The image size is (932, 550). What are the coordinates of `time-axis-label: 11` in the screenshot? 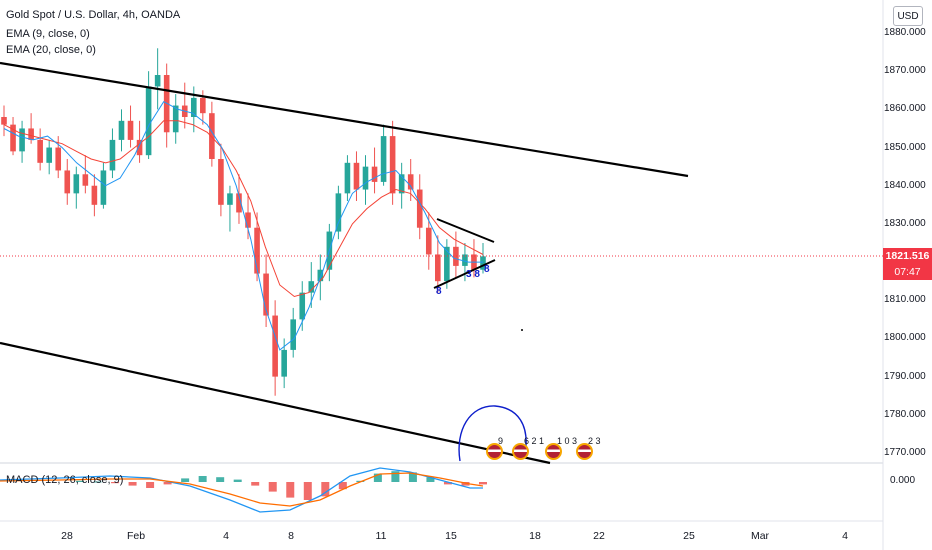 It's located at (381, 536).